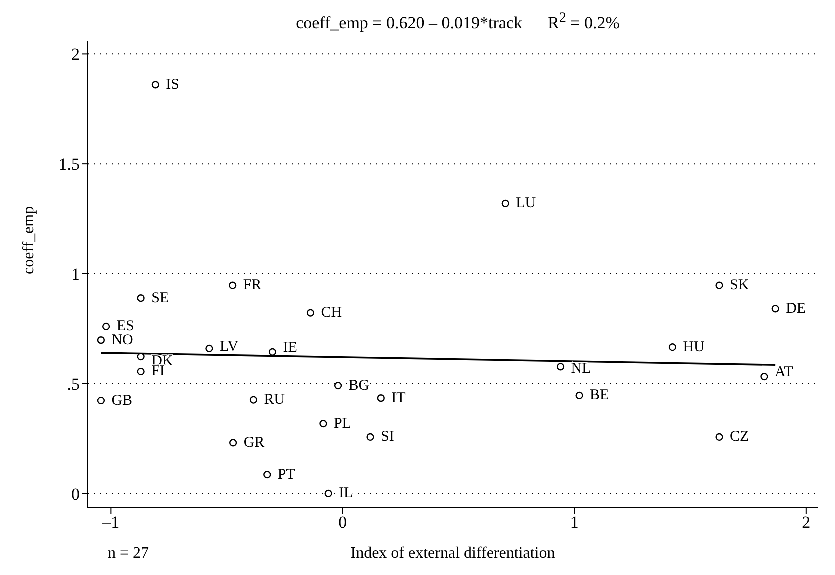 This screenshot has width=835, height=575. Describe the element at coordinates (111, 522) in the screenshot. I see `x-tick-label: –1` at that location.